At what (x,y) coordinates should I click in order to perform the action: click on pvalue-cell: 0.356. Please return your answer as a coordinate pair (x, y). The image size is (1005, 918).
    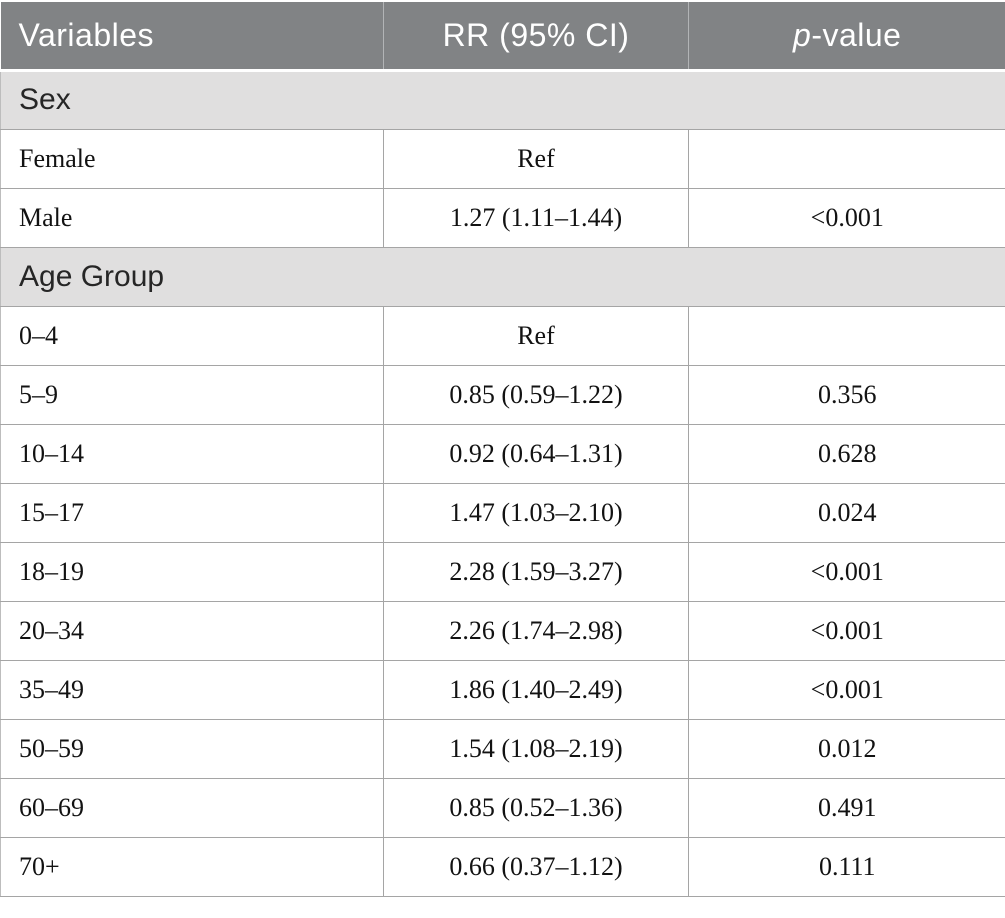
    Looking at the image, I should click on (846, 395).